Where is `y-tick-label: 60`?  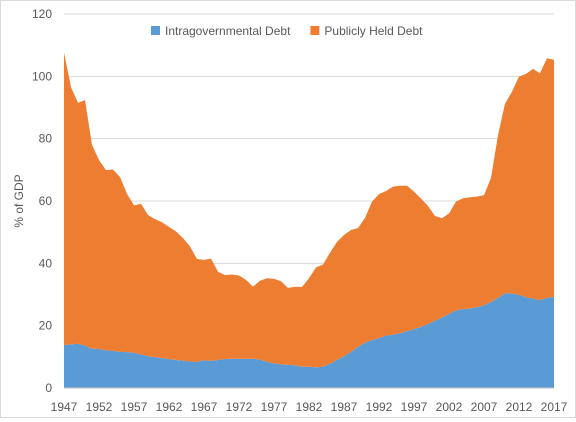
y-tick-label: 60 is located at coordinates (46, 201).